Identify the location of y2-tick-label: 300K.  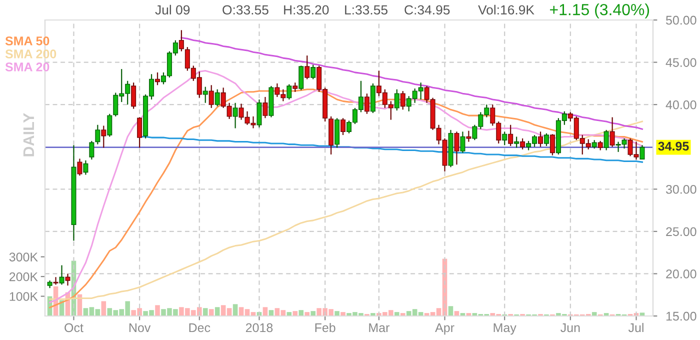
(23, 257).